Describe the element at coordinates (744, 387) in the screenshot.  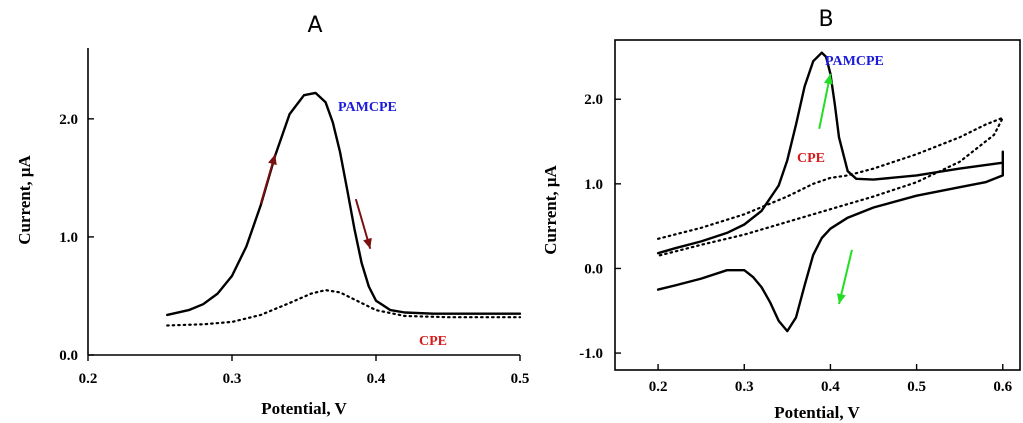
I see `panel-b-x-tick-label: 0.3` at that location.